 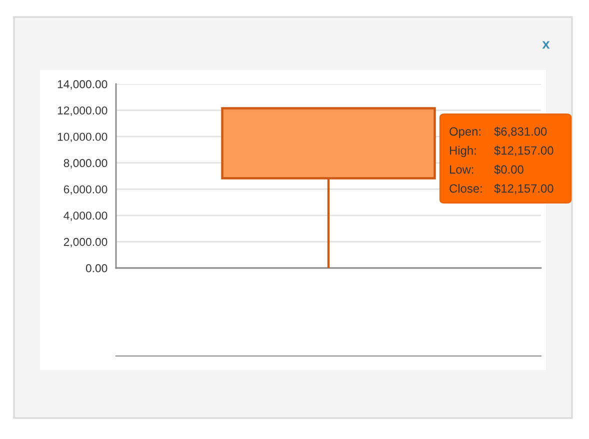 I want to click on annotation: Open:, so click(x=465, y=132).